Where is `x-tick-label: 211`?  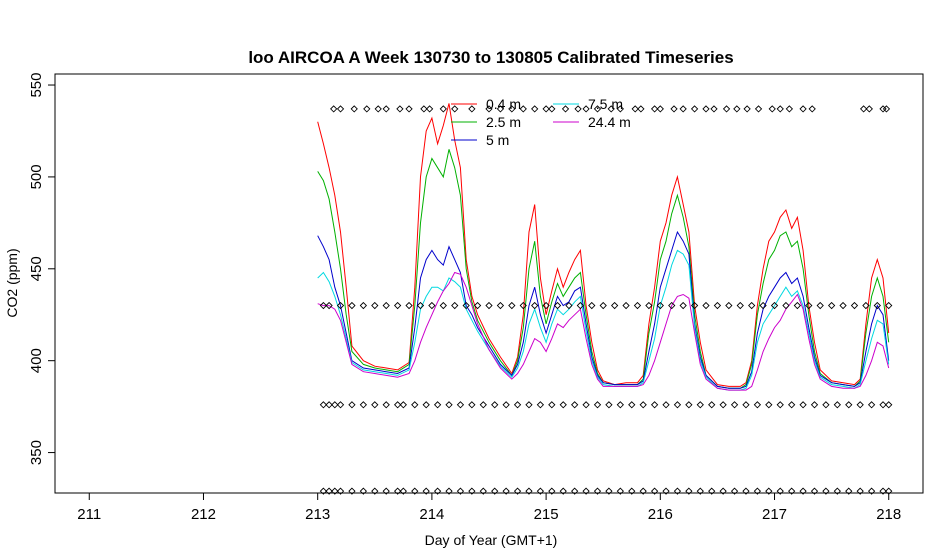
x-tick-label: 211 is located at coordinates (89, 514).